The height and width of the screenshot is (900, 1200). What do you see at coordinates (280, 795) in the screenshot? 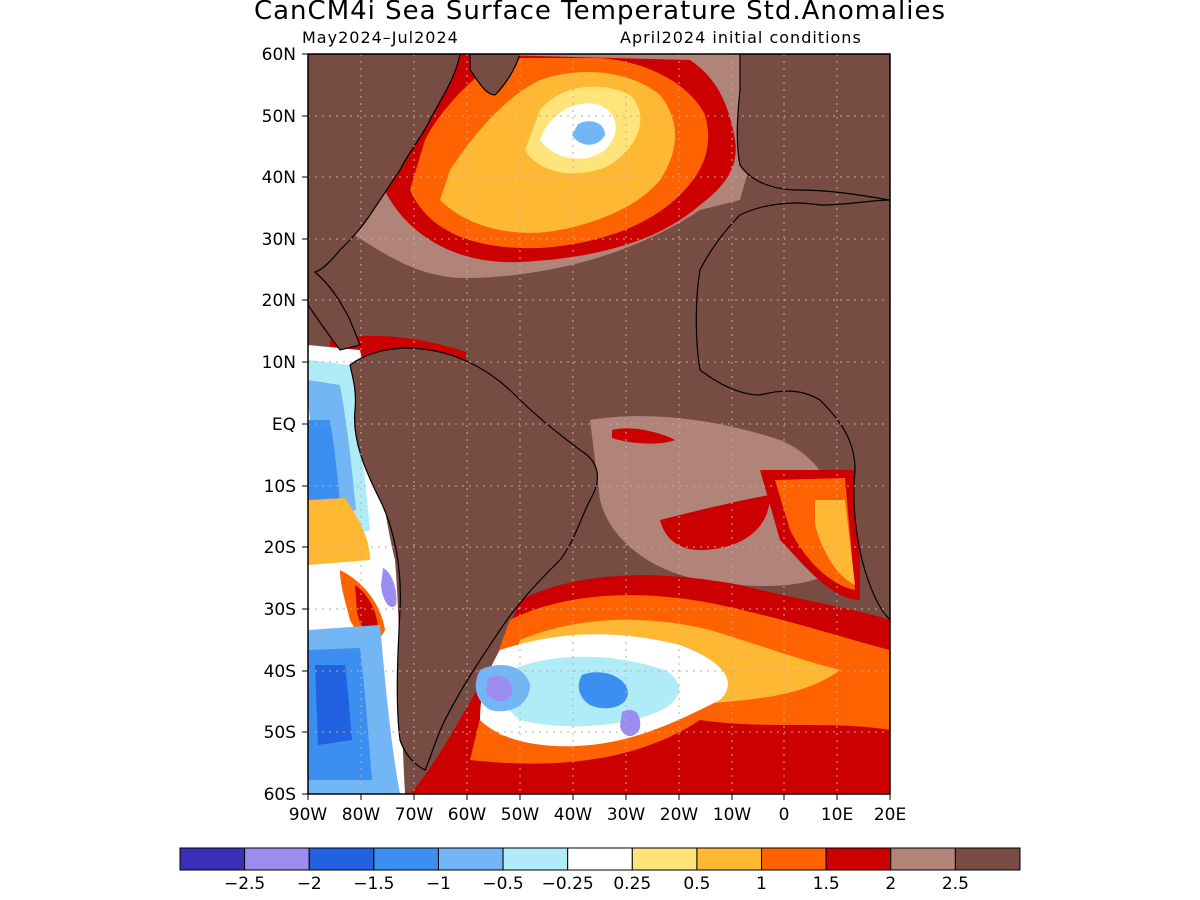
I see `lat-label: 60S` at bounding box center [280, 795].